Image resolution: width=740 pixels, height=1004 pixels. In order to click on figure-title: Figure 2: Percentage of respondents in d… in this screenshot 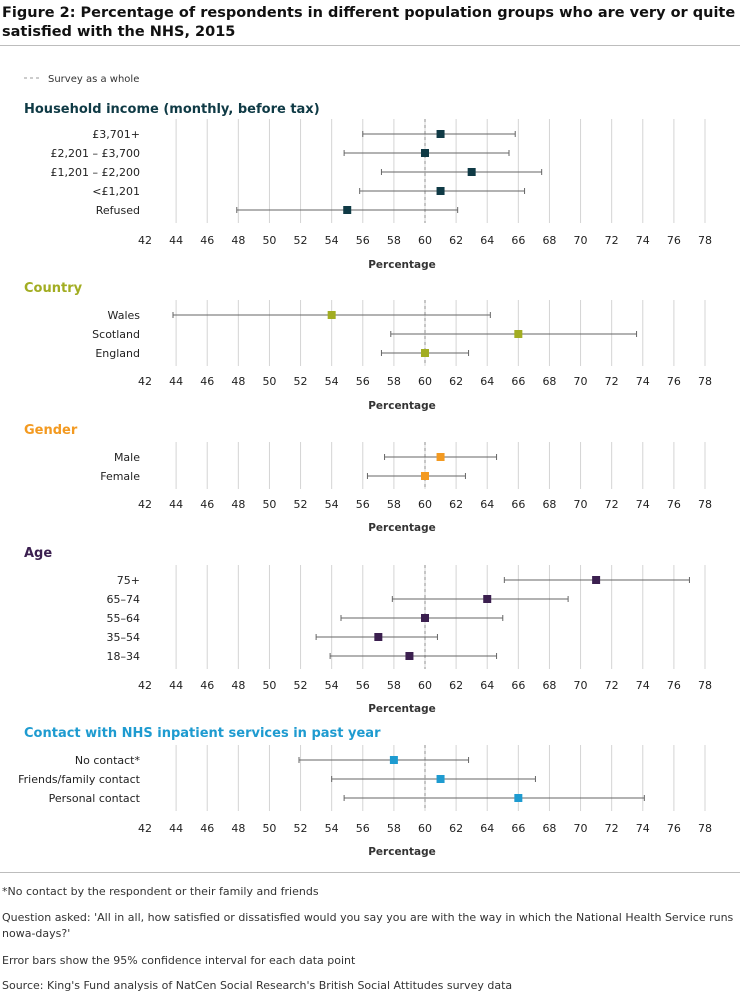, I will do `click(369, 22)`.